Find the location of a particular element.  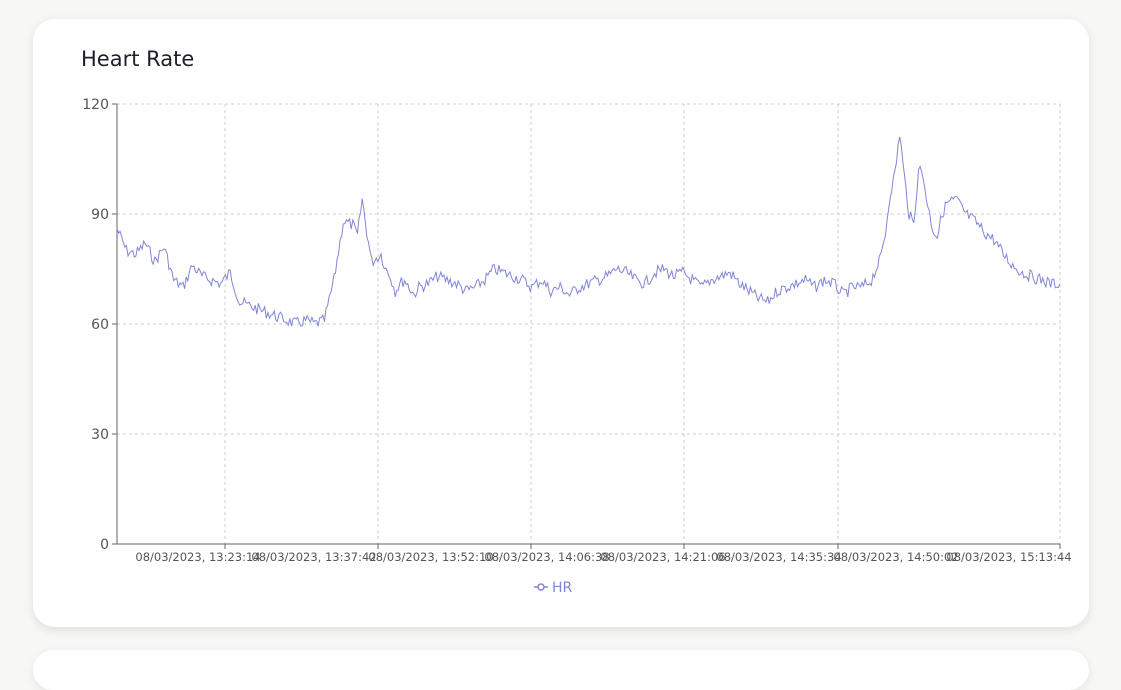

x-tick-label: 08/03/2023, 13:52:10 is located at coordinates (430, 557).